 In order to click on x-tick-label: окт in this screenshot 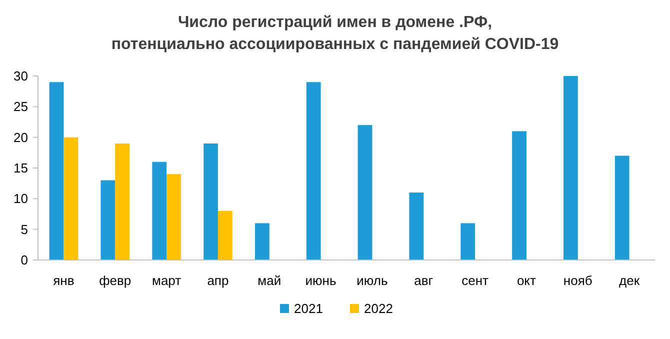, I will do `click(526, 280)`.